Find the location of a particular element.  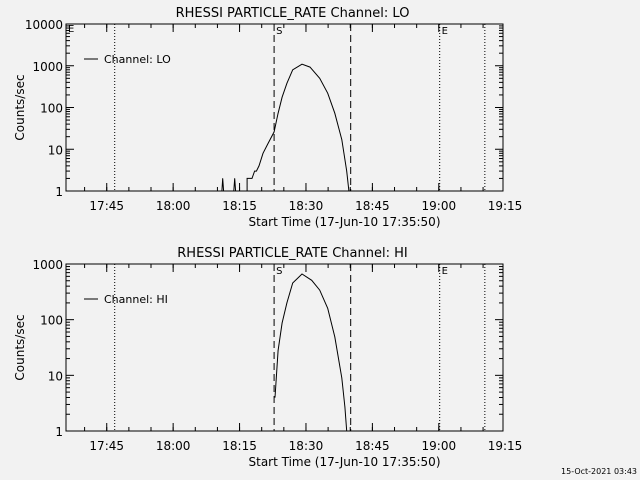

y-tick-label: 10000 is located at coordinates (44, 25).